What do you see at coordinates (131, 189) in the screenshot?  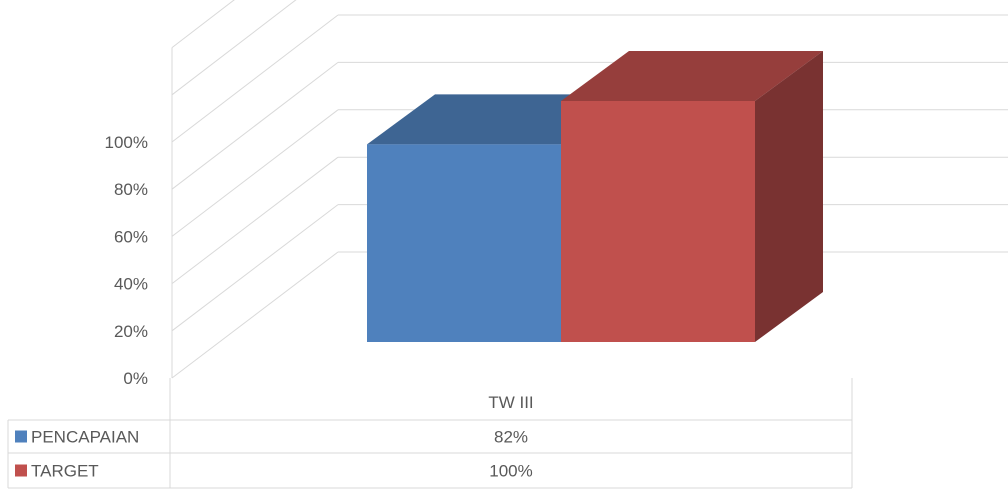 I see `y-tick-label: 80%` at bounding box center [131, 189].